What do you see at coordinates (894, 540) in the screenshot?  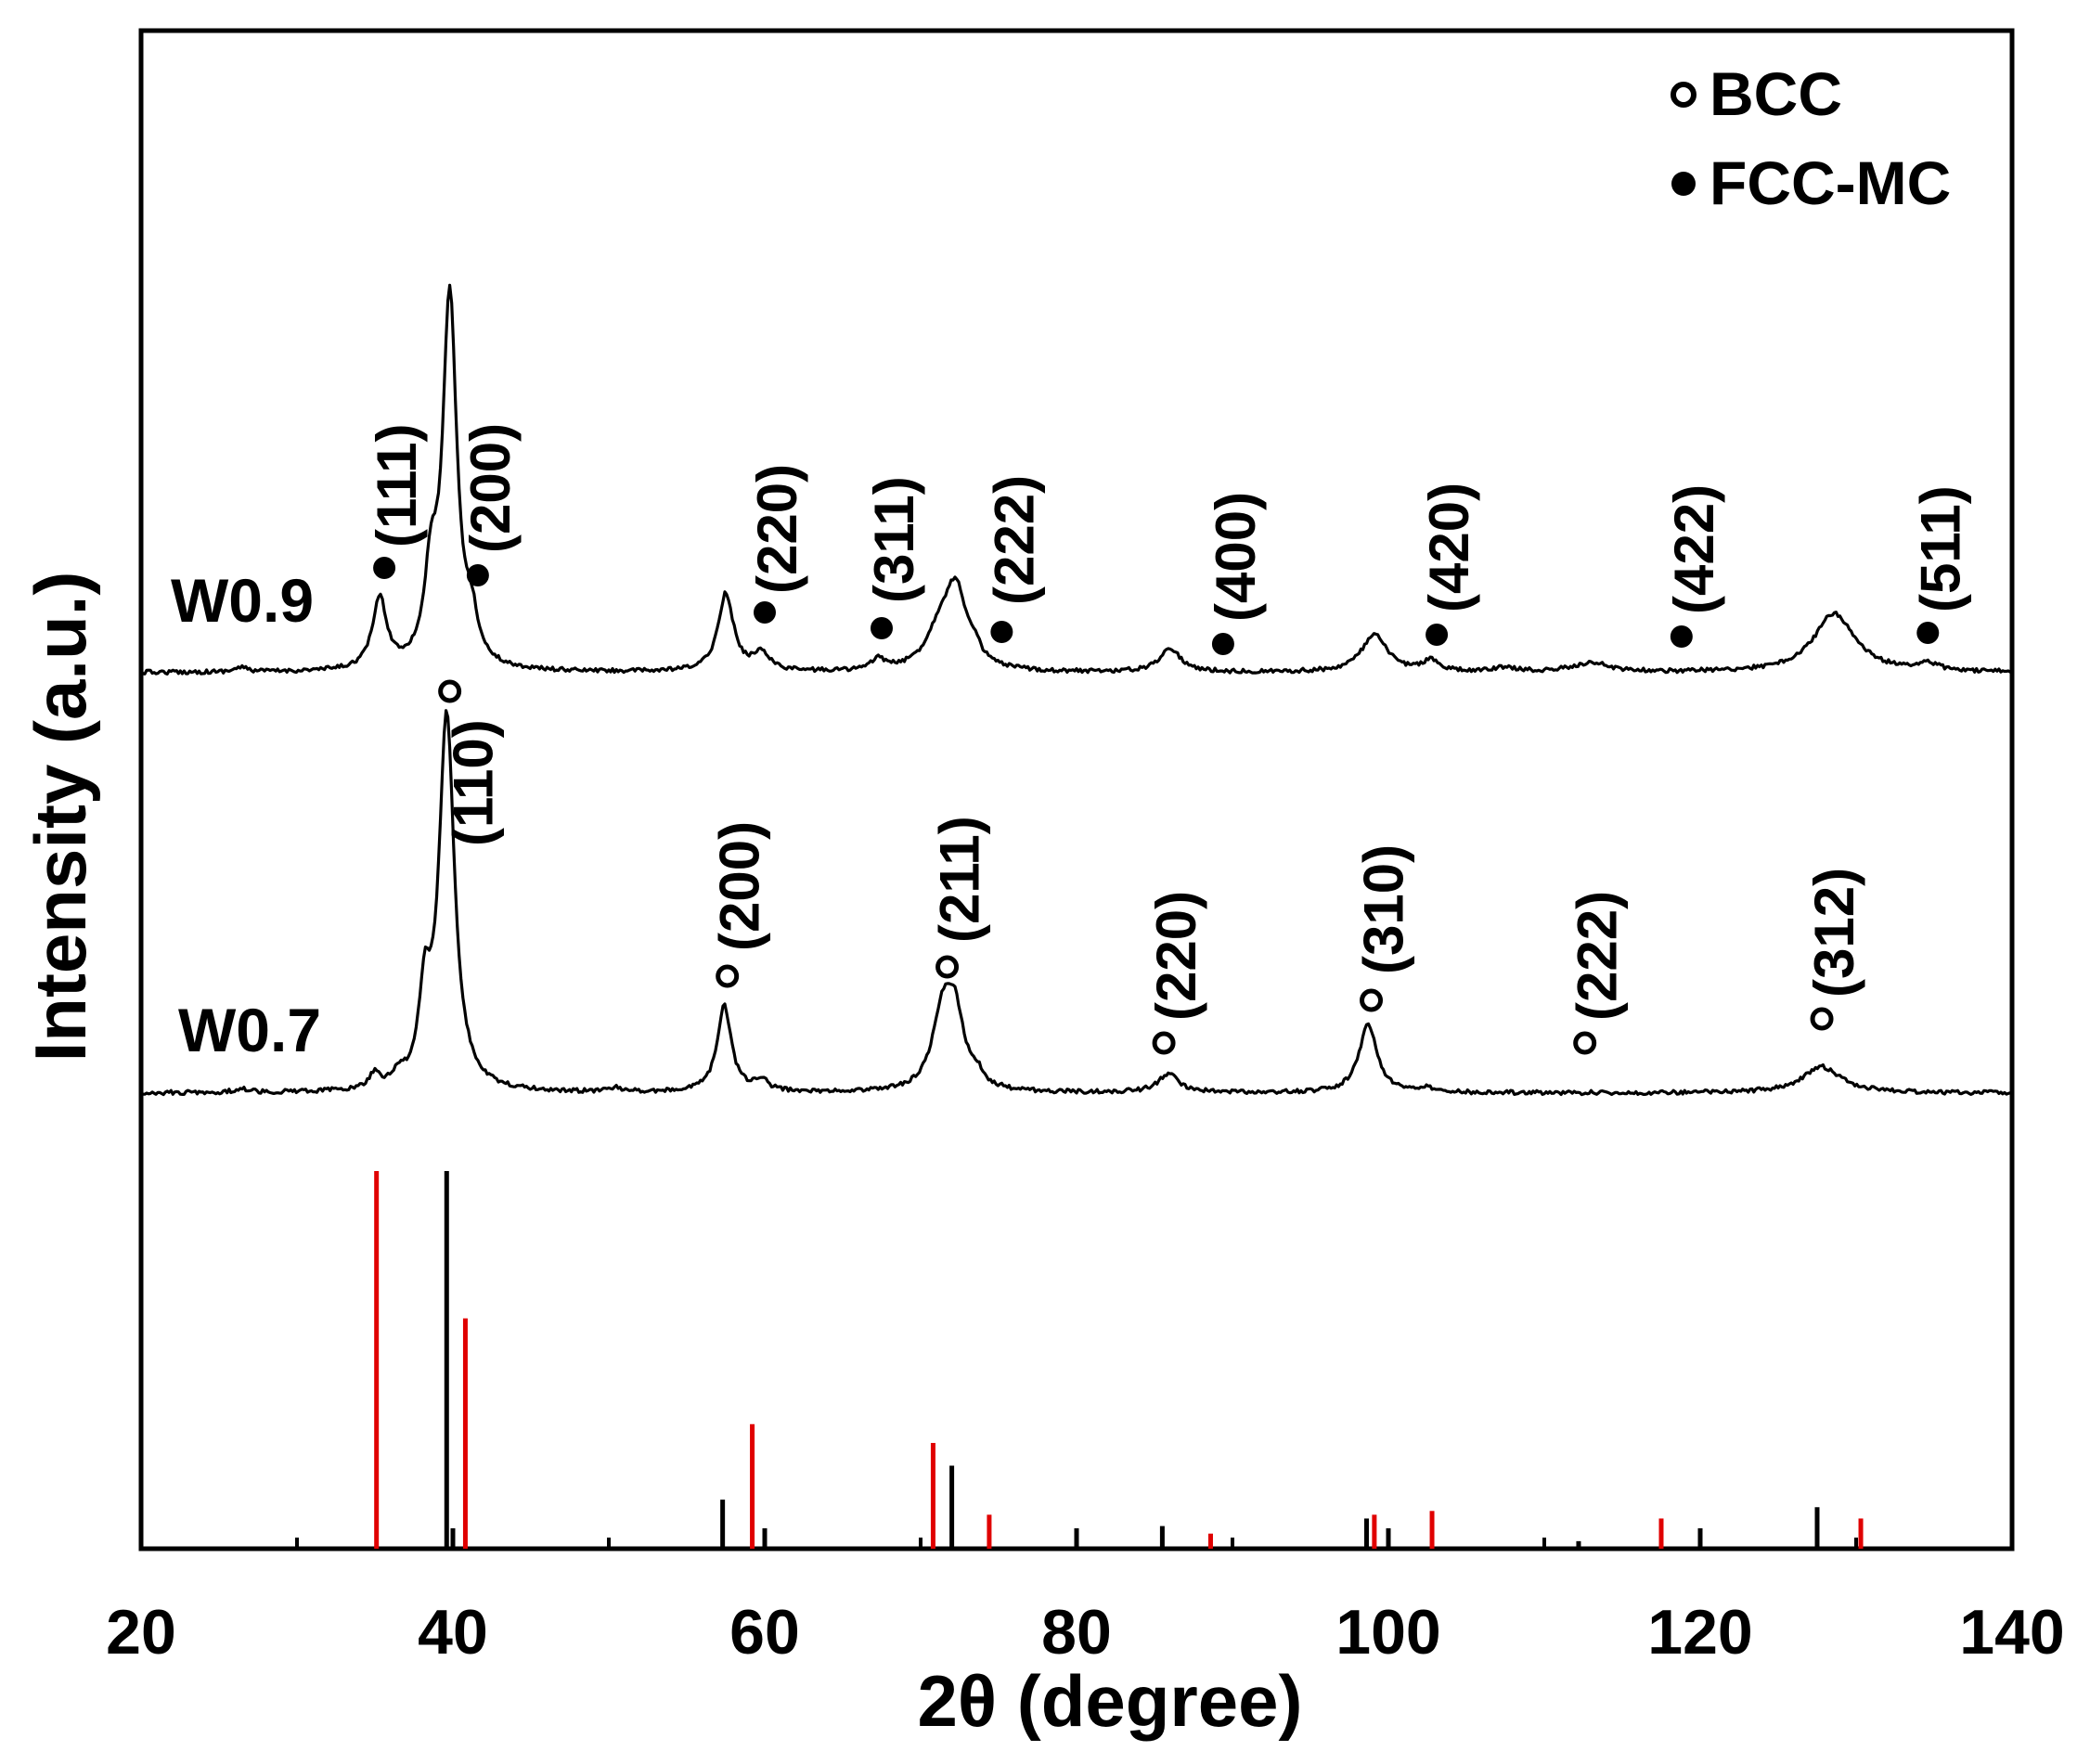 I see `miller-index-label: (311)` at bounding box center [894, 540].